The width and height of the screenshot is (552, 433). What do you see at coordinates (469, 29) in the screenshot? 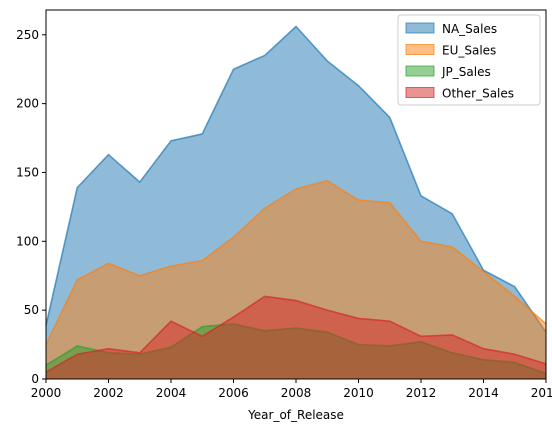
I see `legend-label: NA_Sales` at bounding box center [469, 29].